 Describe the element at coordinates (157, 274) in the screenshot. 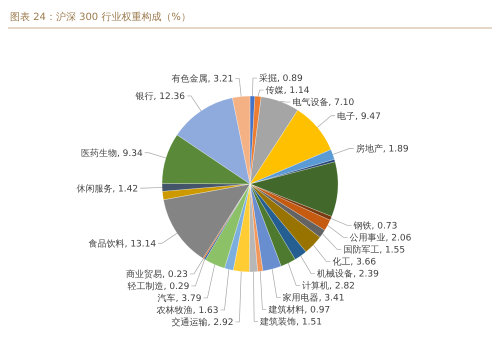

I see `slice-label: 商业贸易, 0.23` at that location.